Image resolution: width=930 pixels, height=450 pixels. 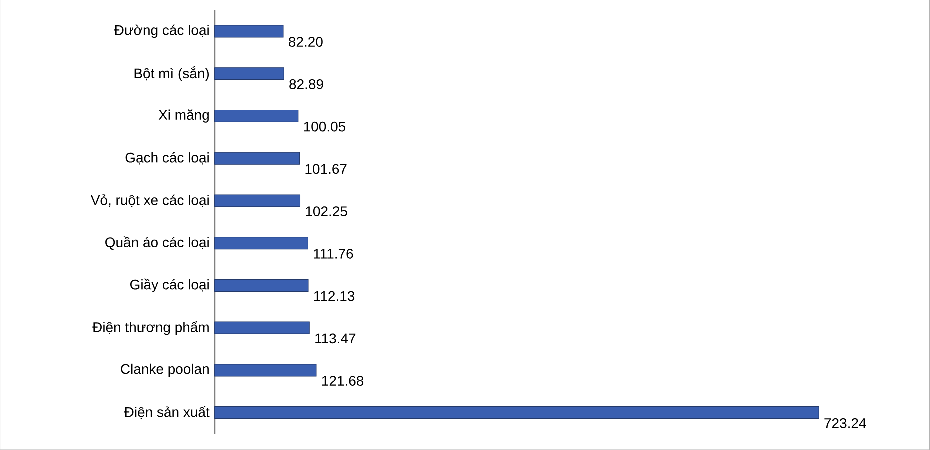 I want to click on data-label: 100.05, so click(x=325, y=127).